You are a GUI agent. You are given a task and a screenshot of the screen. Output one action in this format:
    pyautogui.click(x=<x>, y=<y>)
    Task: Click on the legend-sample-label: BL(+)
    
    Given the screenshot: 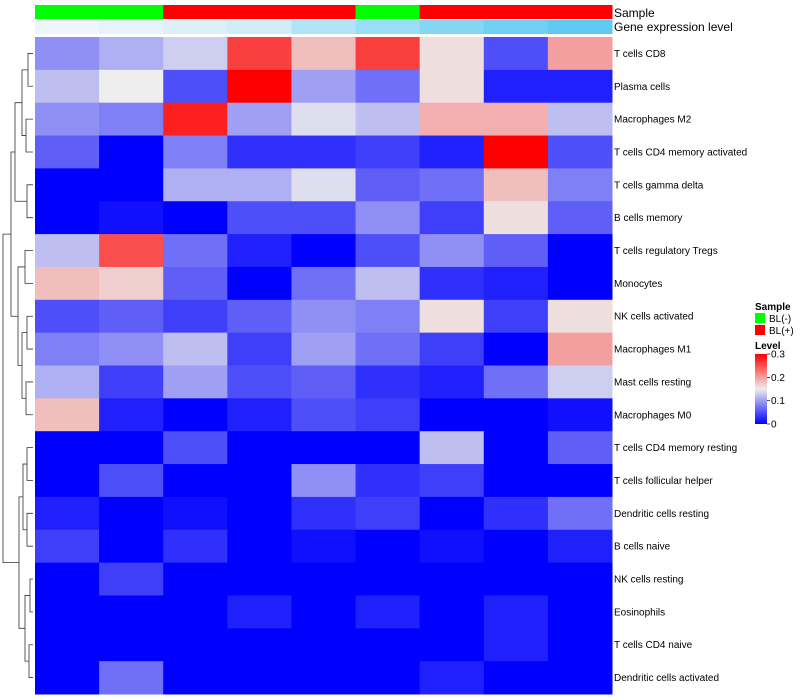 What is the action you would take?
    pyautogui.click(x=781, y=331)
    